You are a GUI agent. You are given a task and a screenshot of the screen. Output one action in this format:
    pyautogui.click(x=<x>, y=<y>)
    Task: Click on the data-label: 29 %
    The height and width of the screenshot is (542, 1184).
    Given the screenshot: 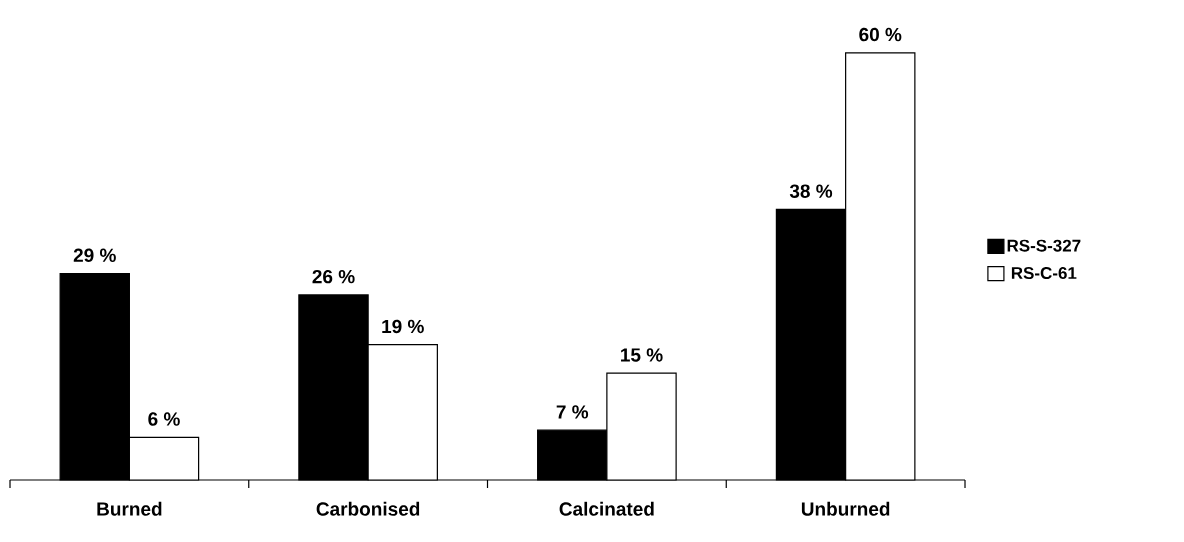 What is the action you would take?
    pyautogui.click(x=94, y=255)
    